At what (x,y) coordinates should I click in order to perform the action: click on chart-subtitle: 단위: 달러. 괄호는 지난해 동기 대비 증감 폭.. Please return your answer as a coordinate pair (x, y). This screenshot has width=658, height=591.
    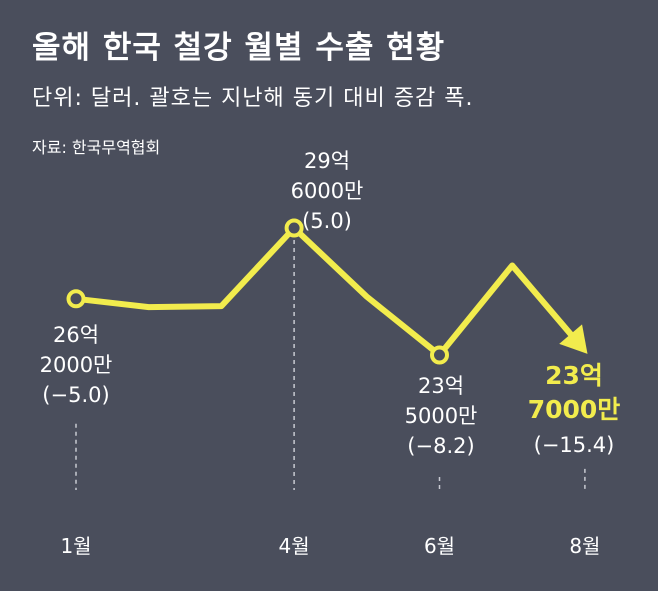
    Looking at the image, I should click on (253, 98).